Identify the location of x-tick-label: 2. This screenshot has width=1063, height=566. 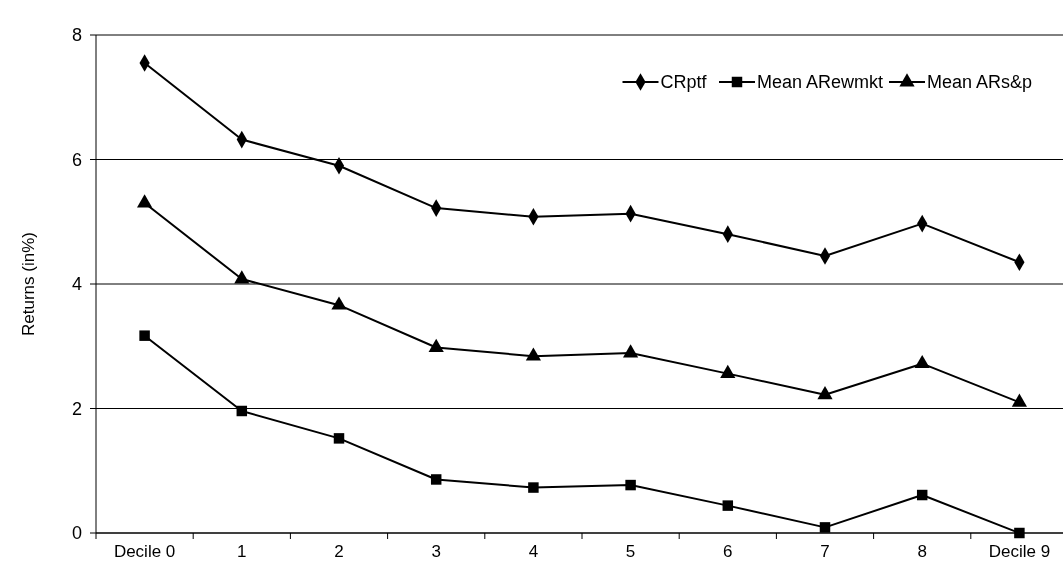
(339, 551).